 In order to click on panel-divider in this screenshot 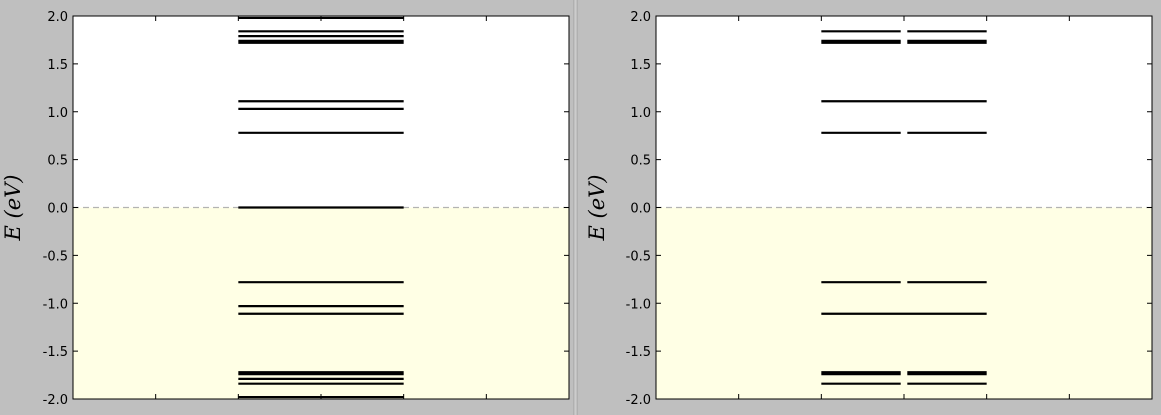, I will do `click(575, 207)`.